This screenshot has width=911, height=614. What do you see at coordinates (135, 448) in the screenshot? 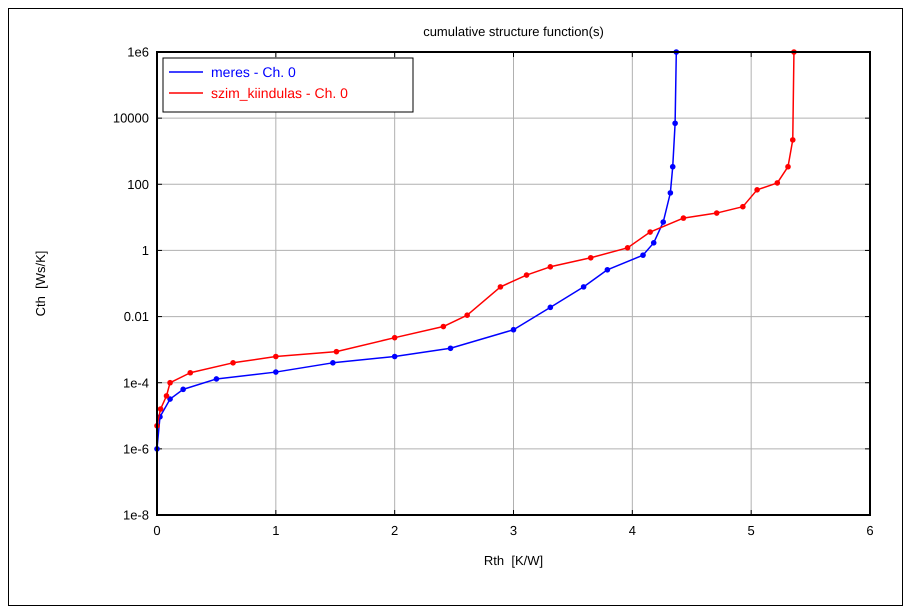
I see `y-tick-label: 1e-6` at bounding box center [135, 448].